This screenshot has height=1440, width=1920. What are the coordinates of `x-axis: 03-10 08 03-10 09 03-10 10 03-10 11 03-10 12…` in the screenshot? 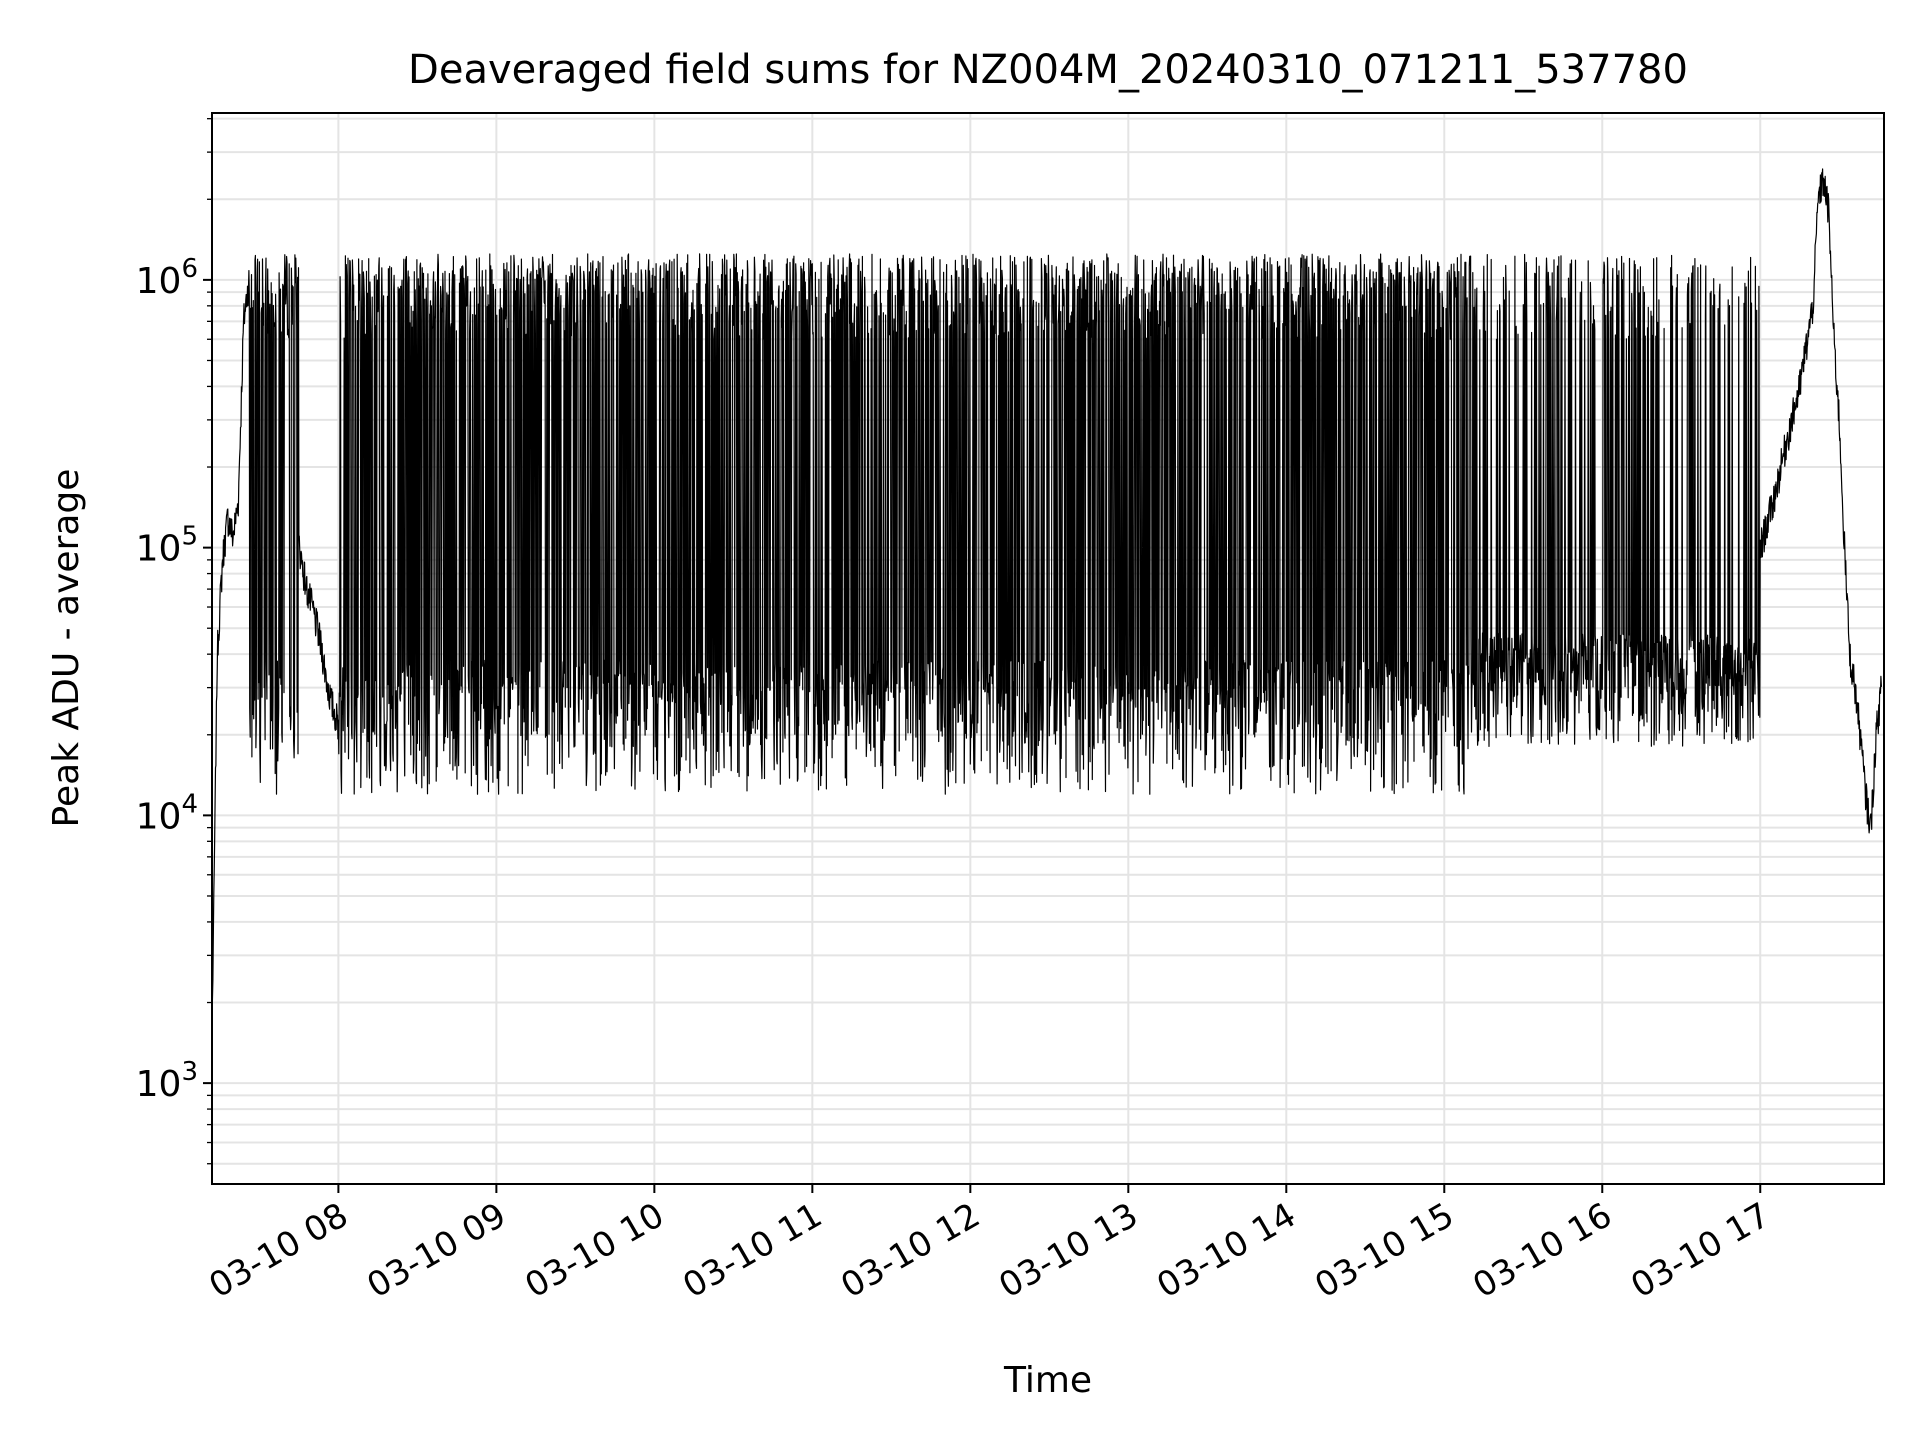 It's located at (989, 1245).